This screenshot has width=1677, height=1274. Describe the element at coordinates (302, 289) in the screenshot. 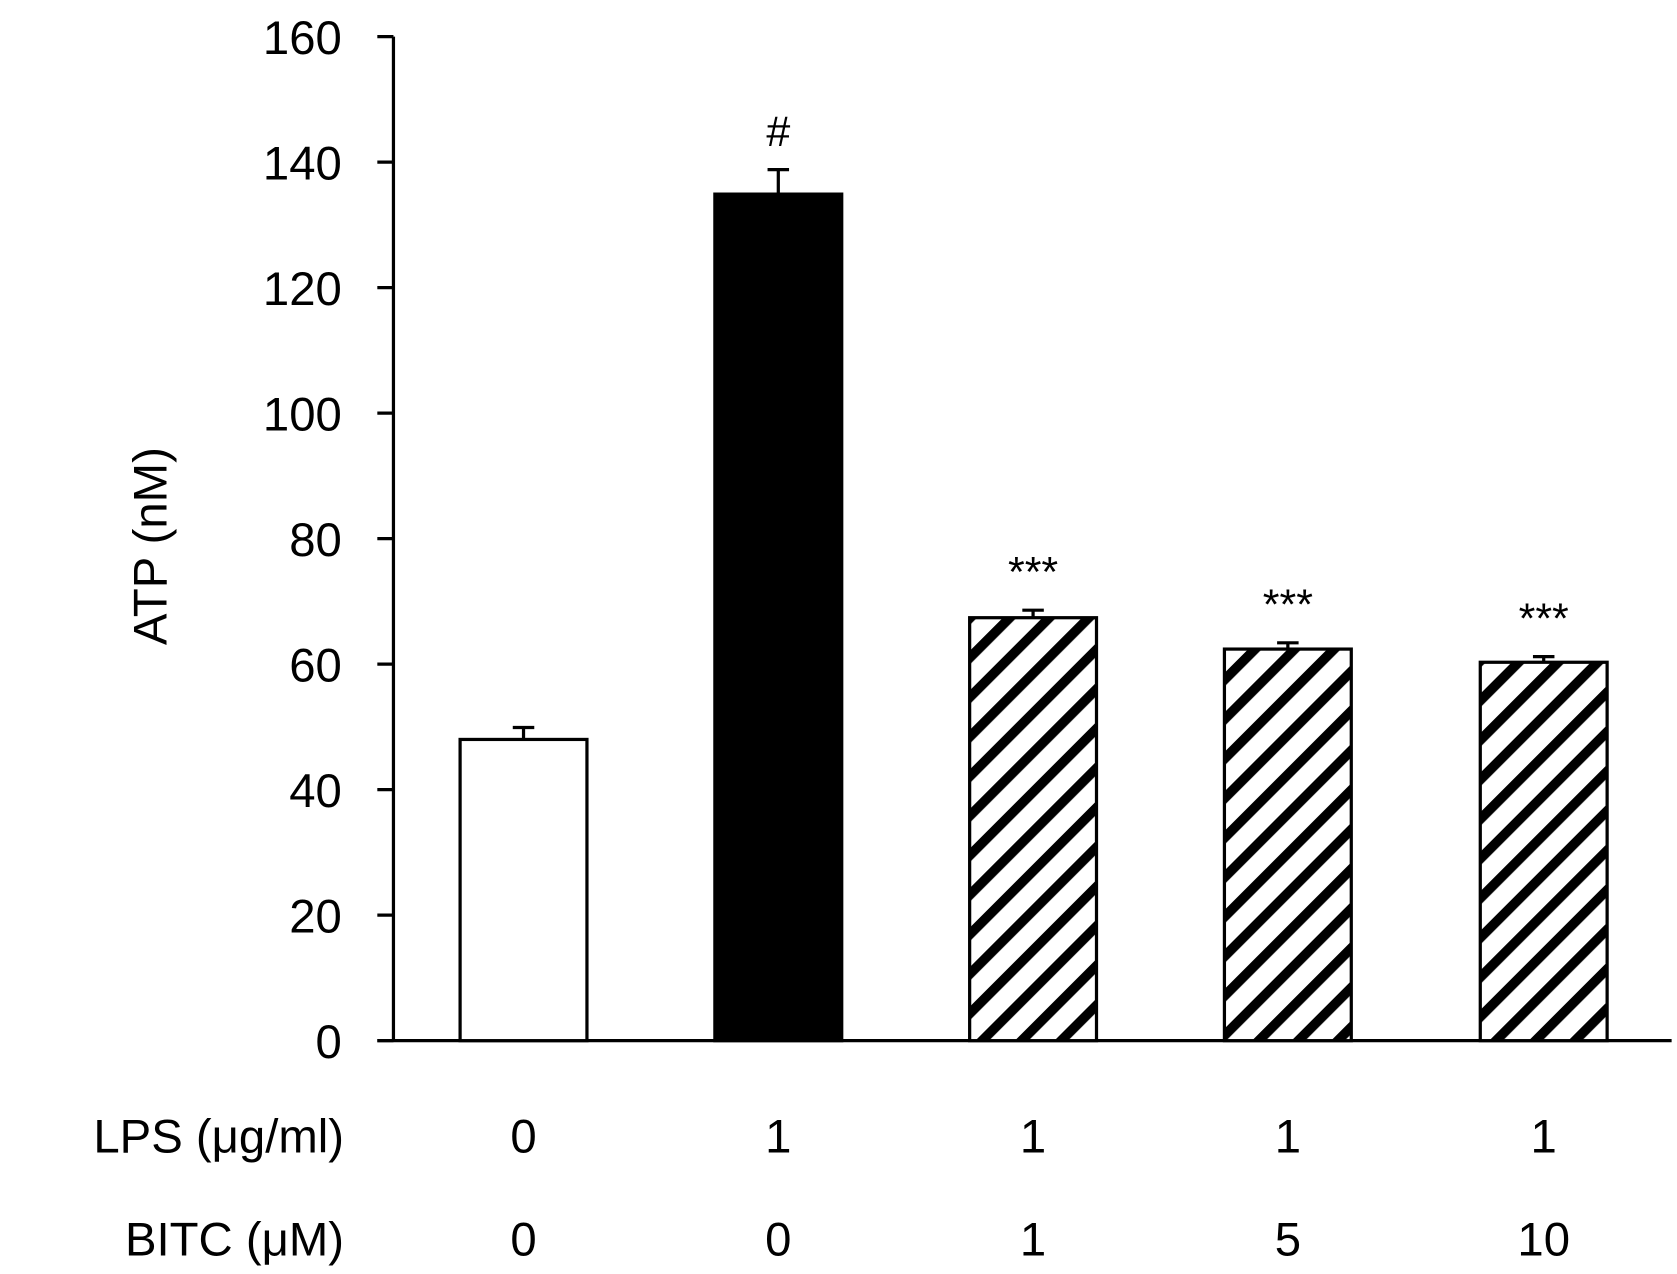

I see `y-tick-label: 120` at that location.